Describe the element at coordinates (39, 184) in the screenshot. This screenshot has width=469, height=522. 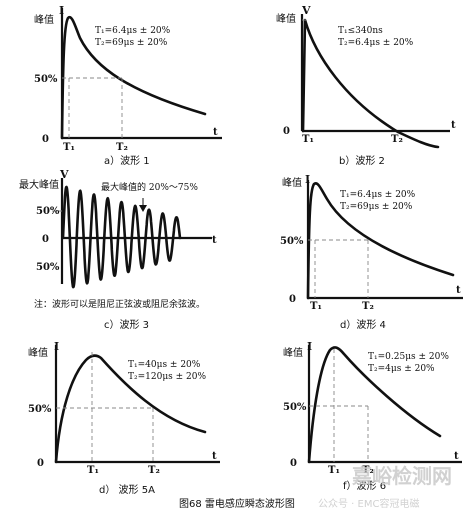
I see `waveform-3-peak-label: 最大峰值` at that location.